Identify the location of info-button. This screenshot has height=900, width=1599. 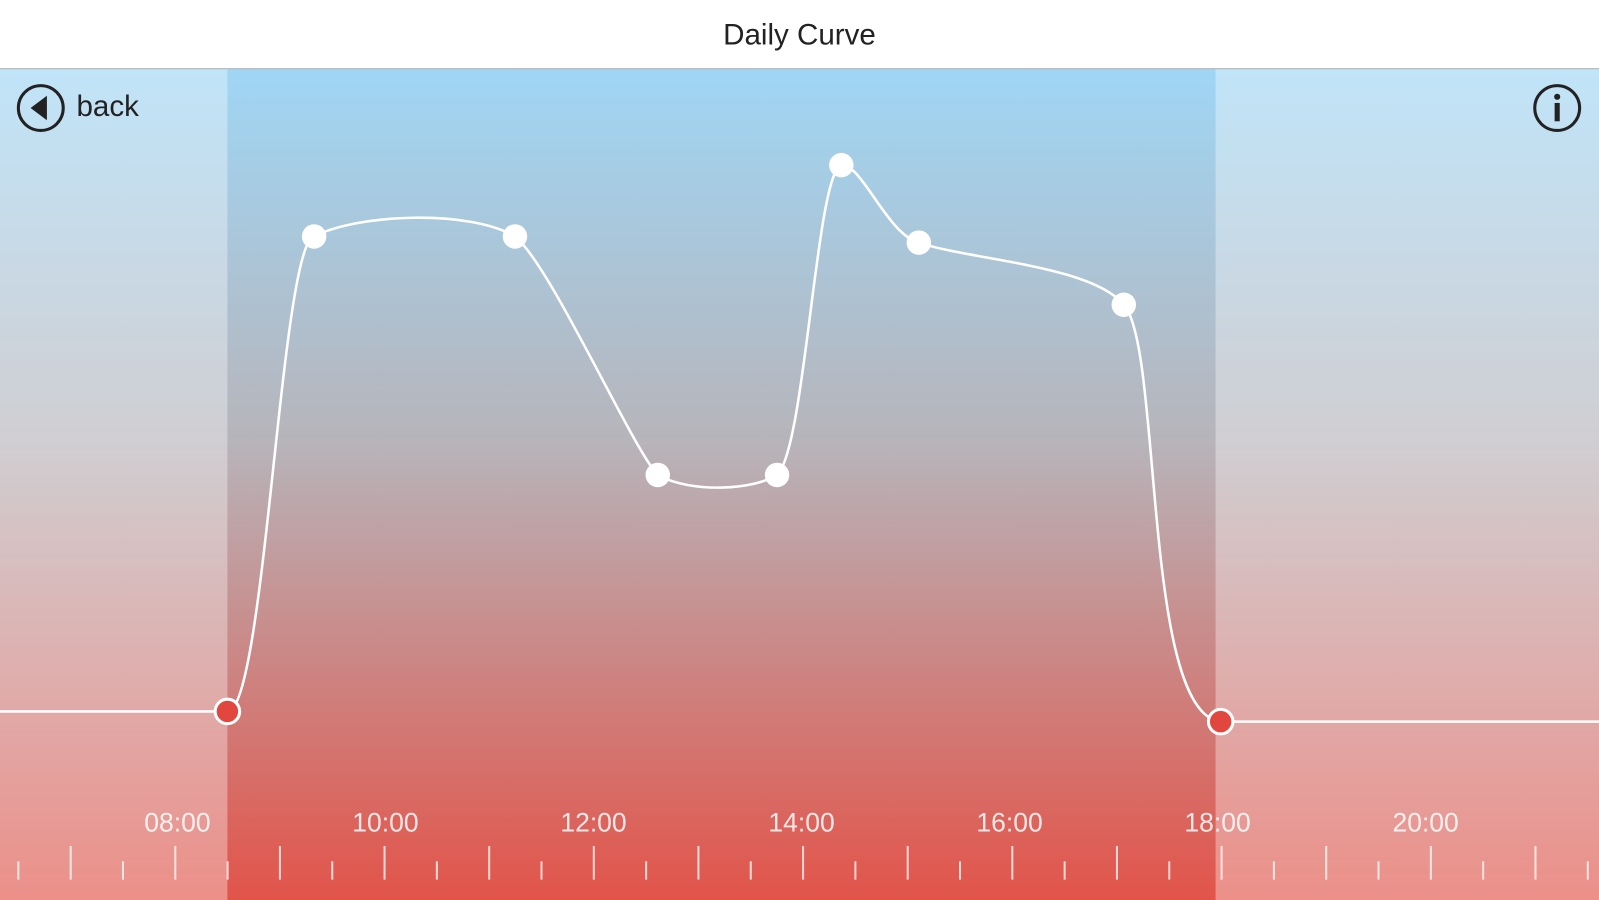
(1557, 108).